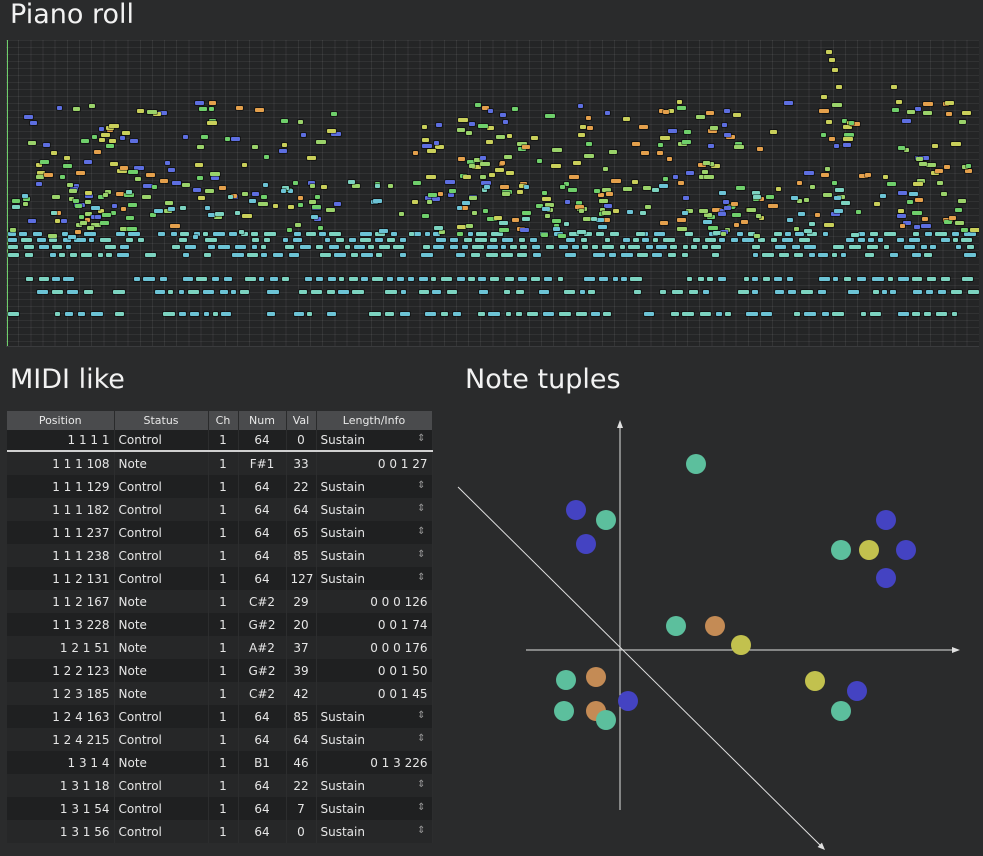 This screenshot has height=856, width=983. Describe the element at coordinates (220, 831) in the screenshot. I see `midi-event-row: 1 3 1 56 Control 1 64 0 Sustain ⇕` at that location.